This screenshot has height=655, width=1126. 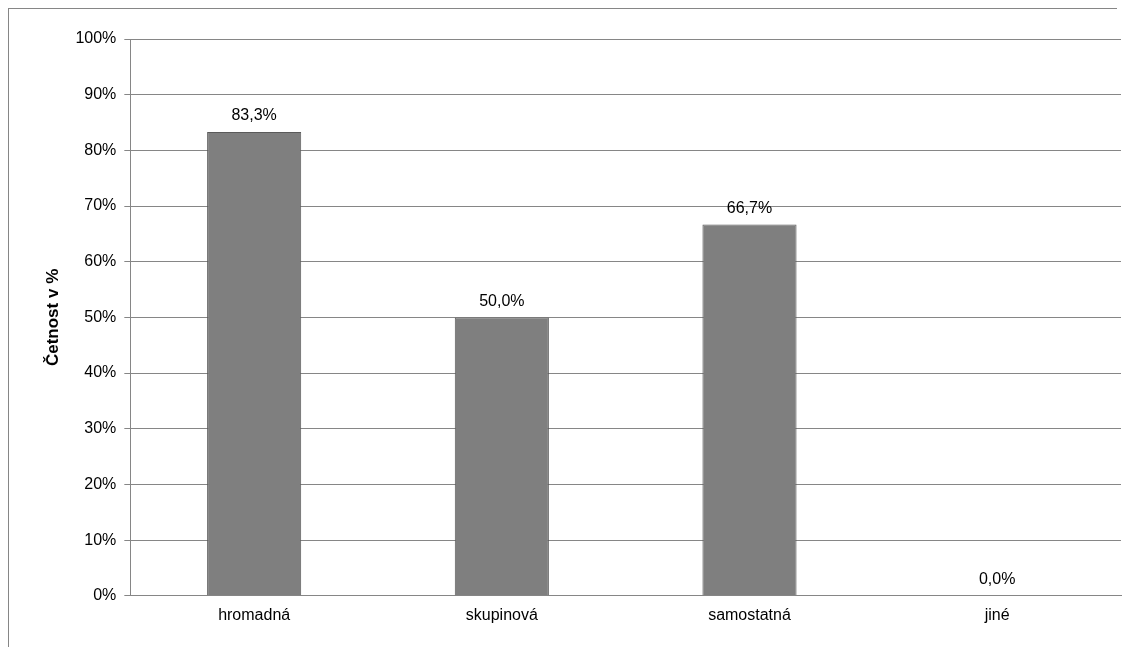 What do you see at coordinates (100, 483) in the screenshot?
I see `y-tick-label: 20%` at bounding box center [100, 483].